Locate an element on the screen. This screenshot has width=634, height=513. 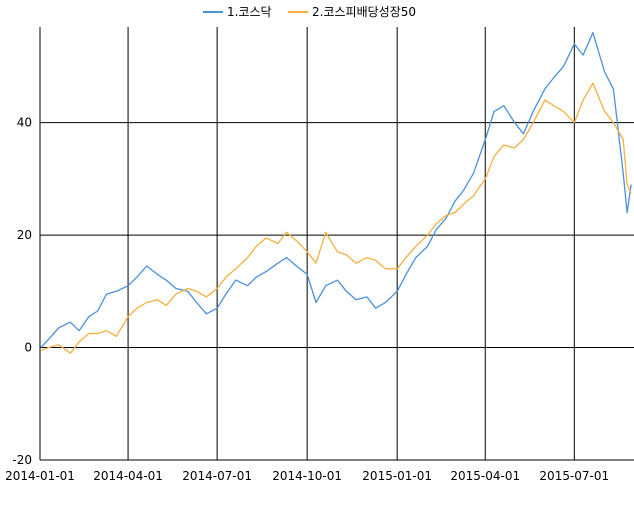
x-tick-label: 2015-04-01 is located at coordinates (485, 476).